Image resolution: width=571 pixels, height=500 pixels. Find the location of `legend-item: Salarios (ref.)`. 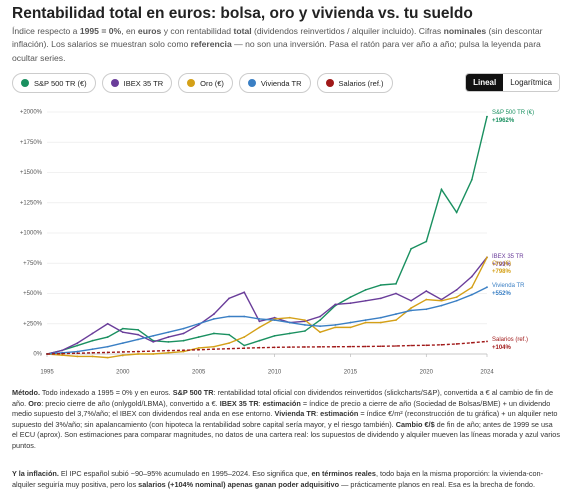

legend-item: Salarios (ref.) is located at coordinates (354, 83).